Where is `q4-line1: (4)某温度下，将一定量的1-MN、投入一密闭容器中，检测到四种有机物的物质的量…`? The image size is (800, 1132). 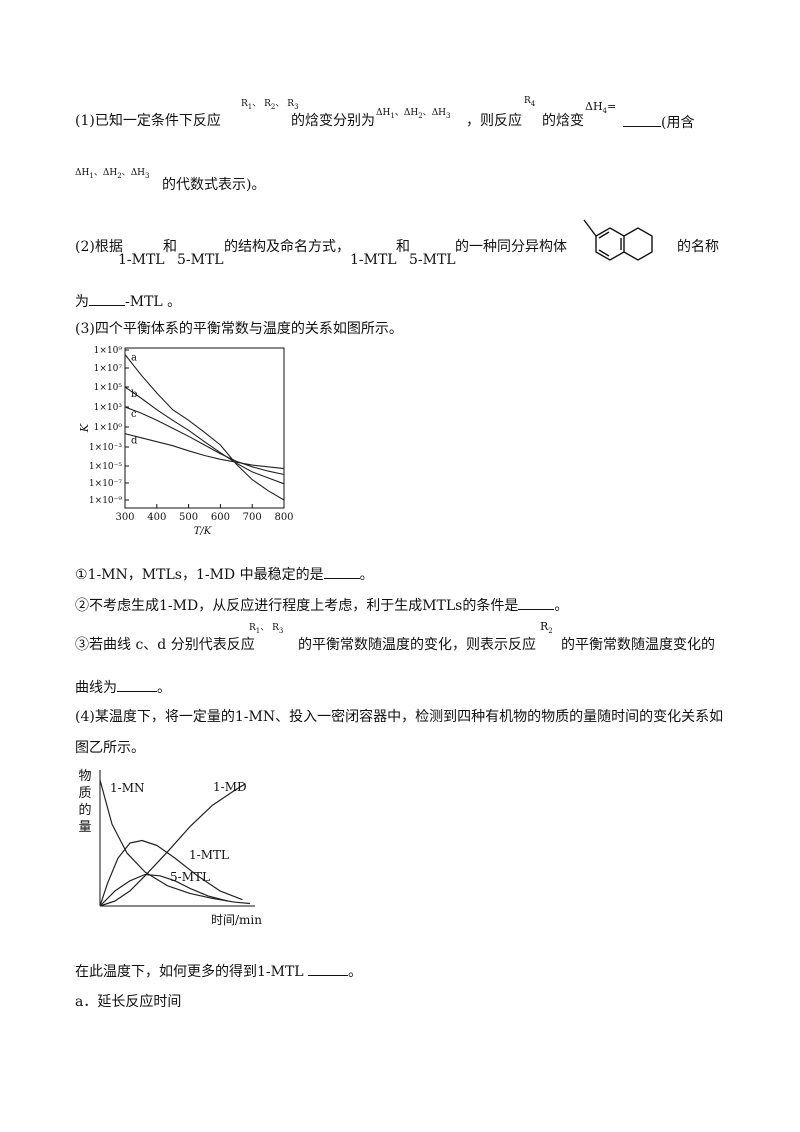
q4-line1: (4)某温度下，将一定量的1-MN、投入一密闭容器中，检测到四种有机物的物质的量… is located at coordinates (399, 716).